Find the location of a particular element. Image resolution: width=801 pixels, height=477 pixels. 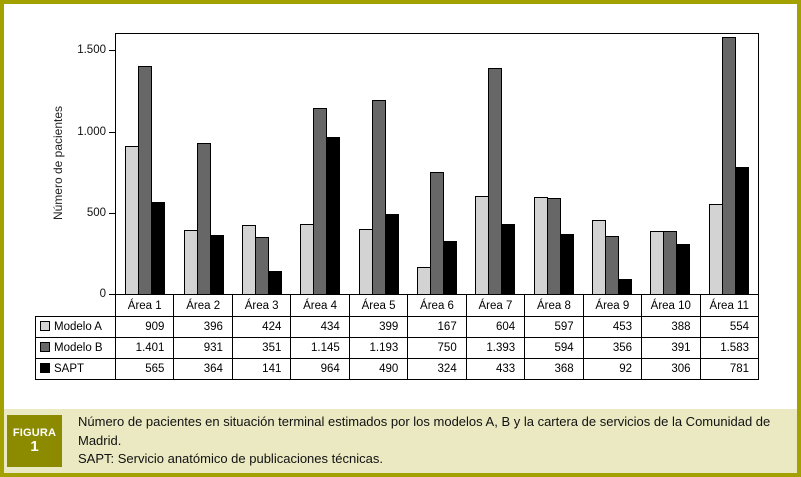

figure-label-box: FIGURA 1 is located at coordinates (34, 441).